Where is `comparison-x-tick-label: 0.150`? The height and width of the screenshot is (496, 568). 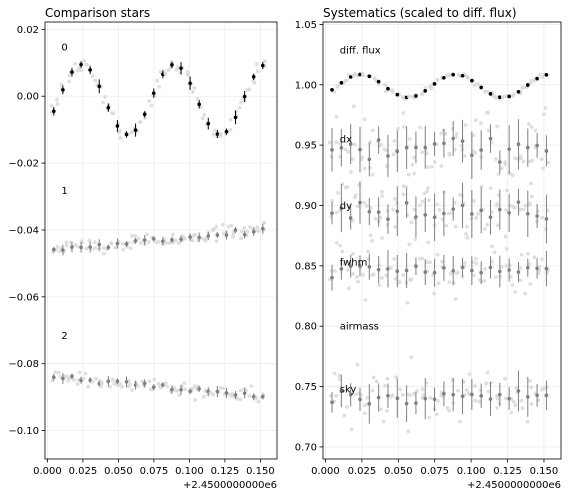 comparison-x-tick-label: 0.150 is located at coordinates (260, 471).